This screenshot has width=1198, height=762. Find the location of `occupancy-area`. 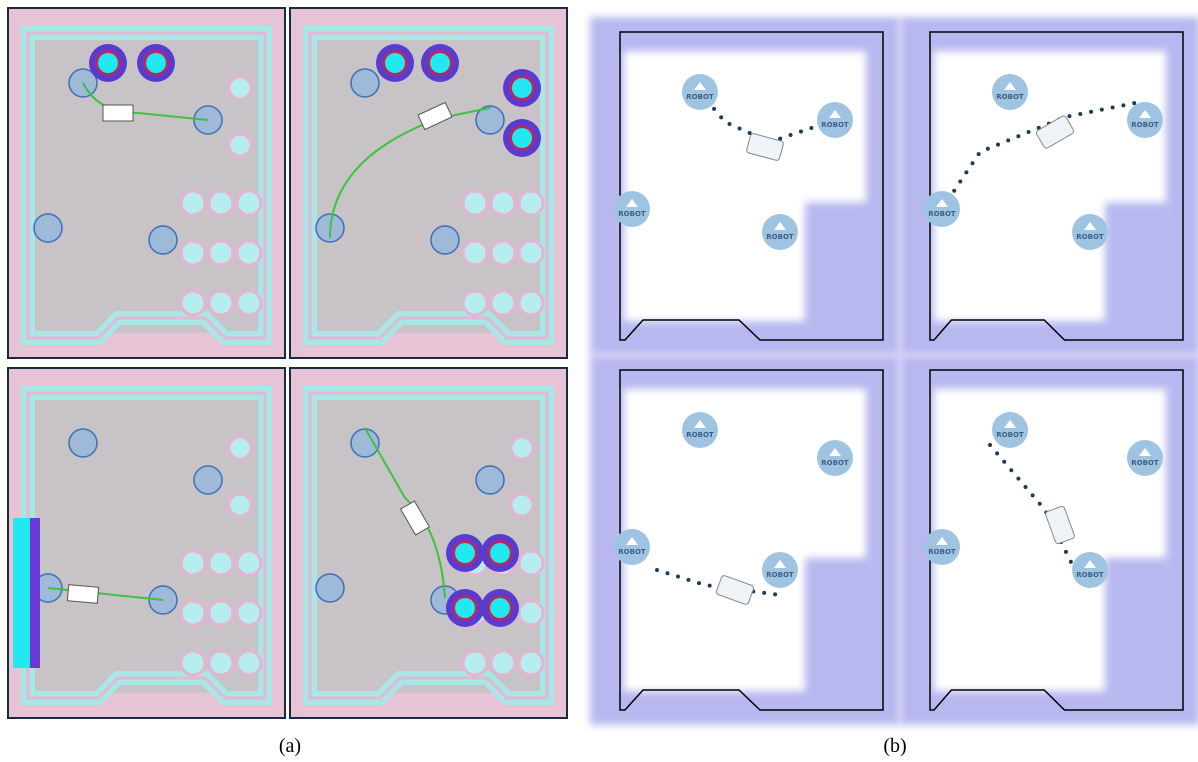

occupancy-area is located at coordinates (146, 545).